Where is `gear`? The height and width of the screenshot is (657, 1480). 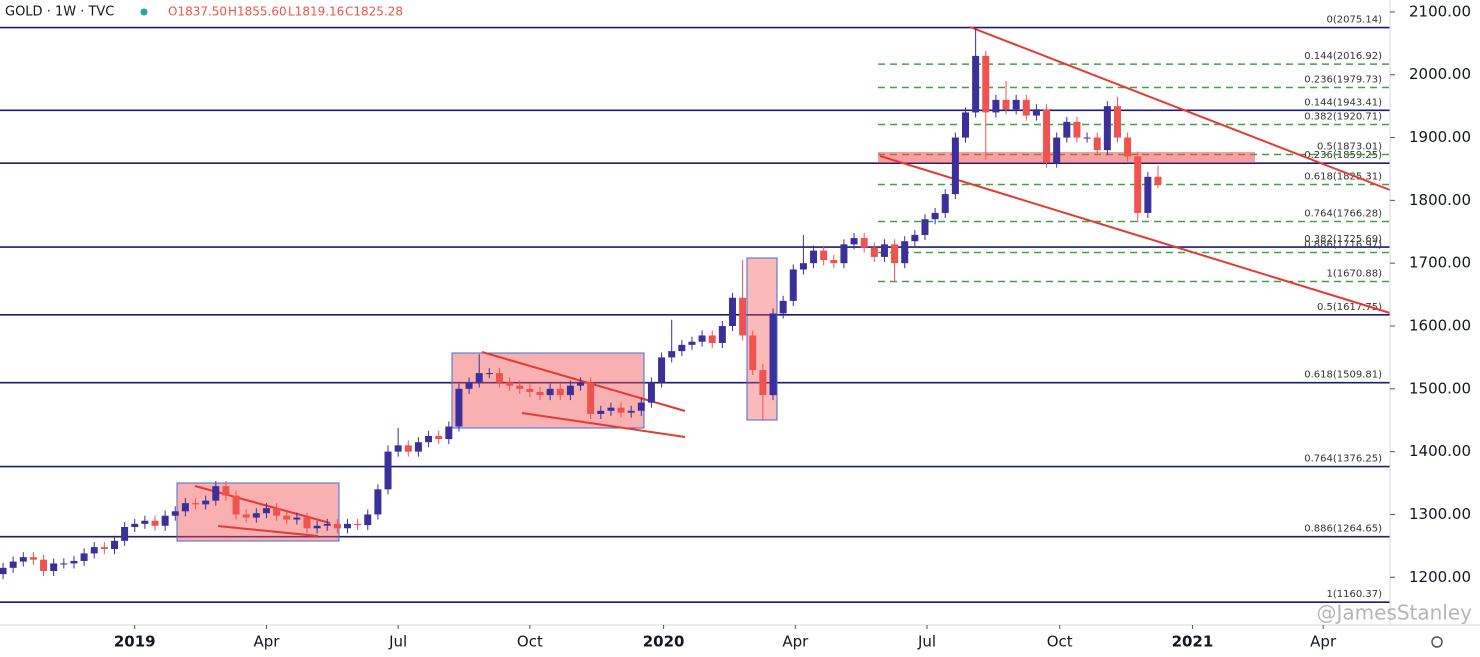 gear is located at coordinates (1437, 642).